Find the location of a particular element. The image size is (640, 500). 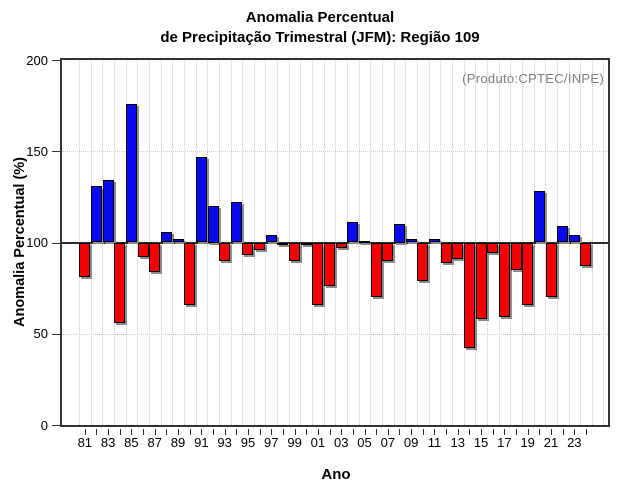

x-tick-label: 21 is located at coordinates (551, 442).